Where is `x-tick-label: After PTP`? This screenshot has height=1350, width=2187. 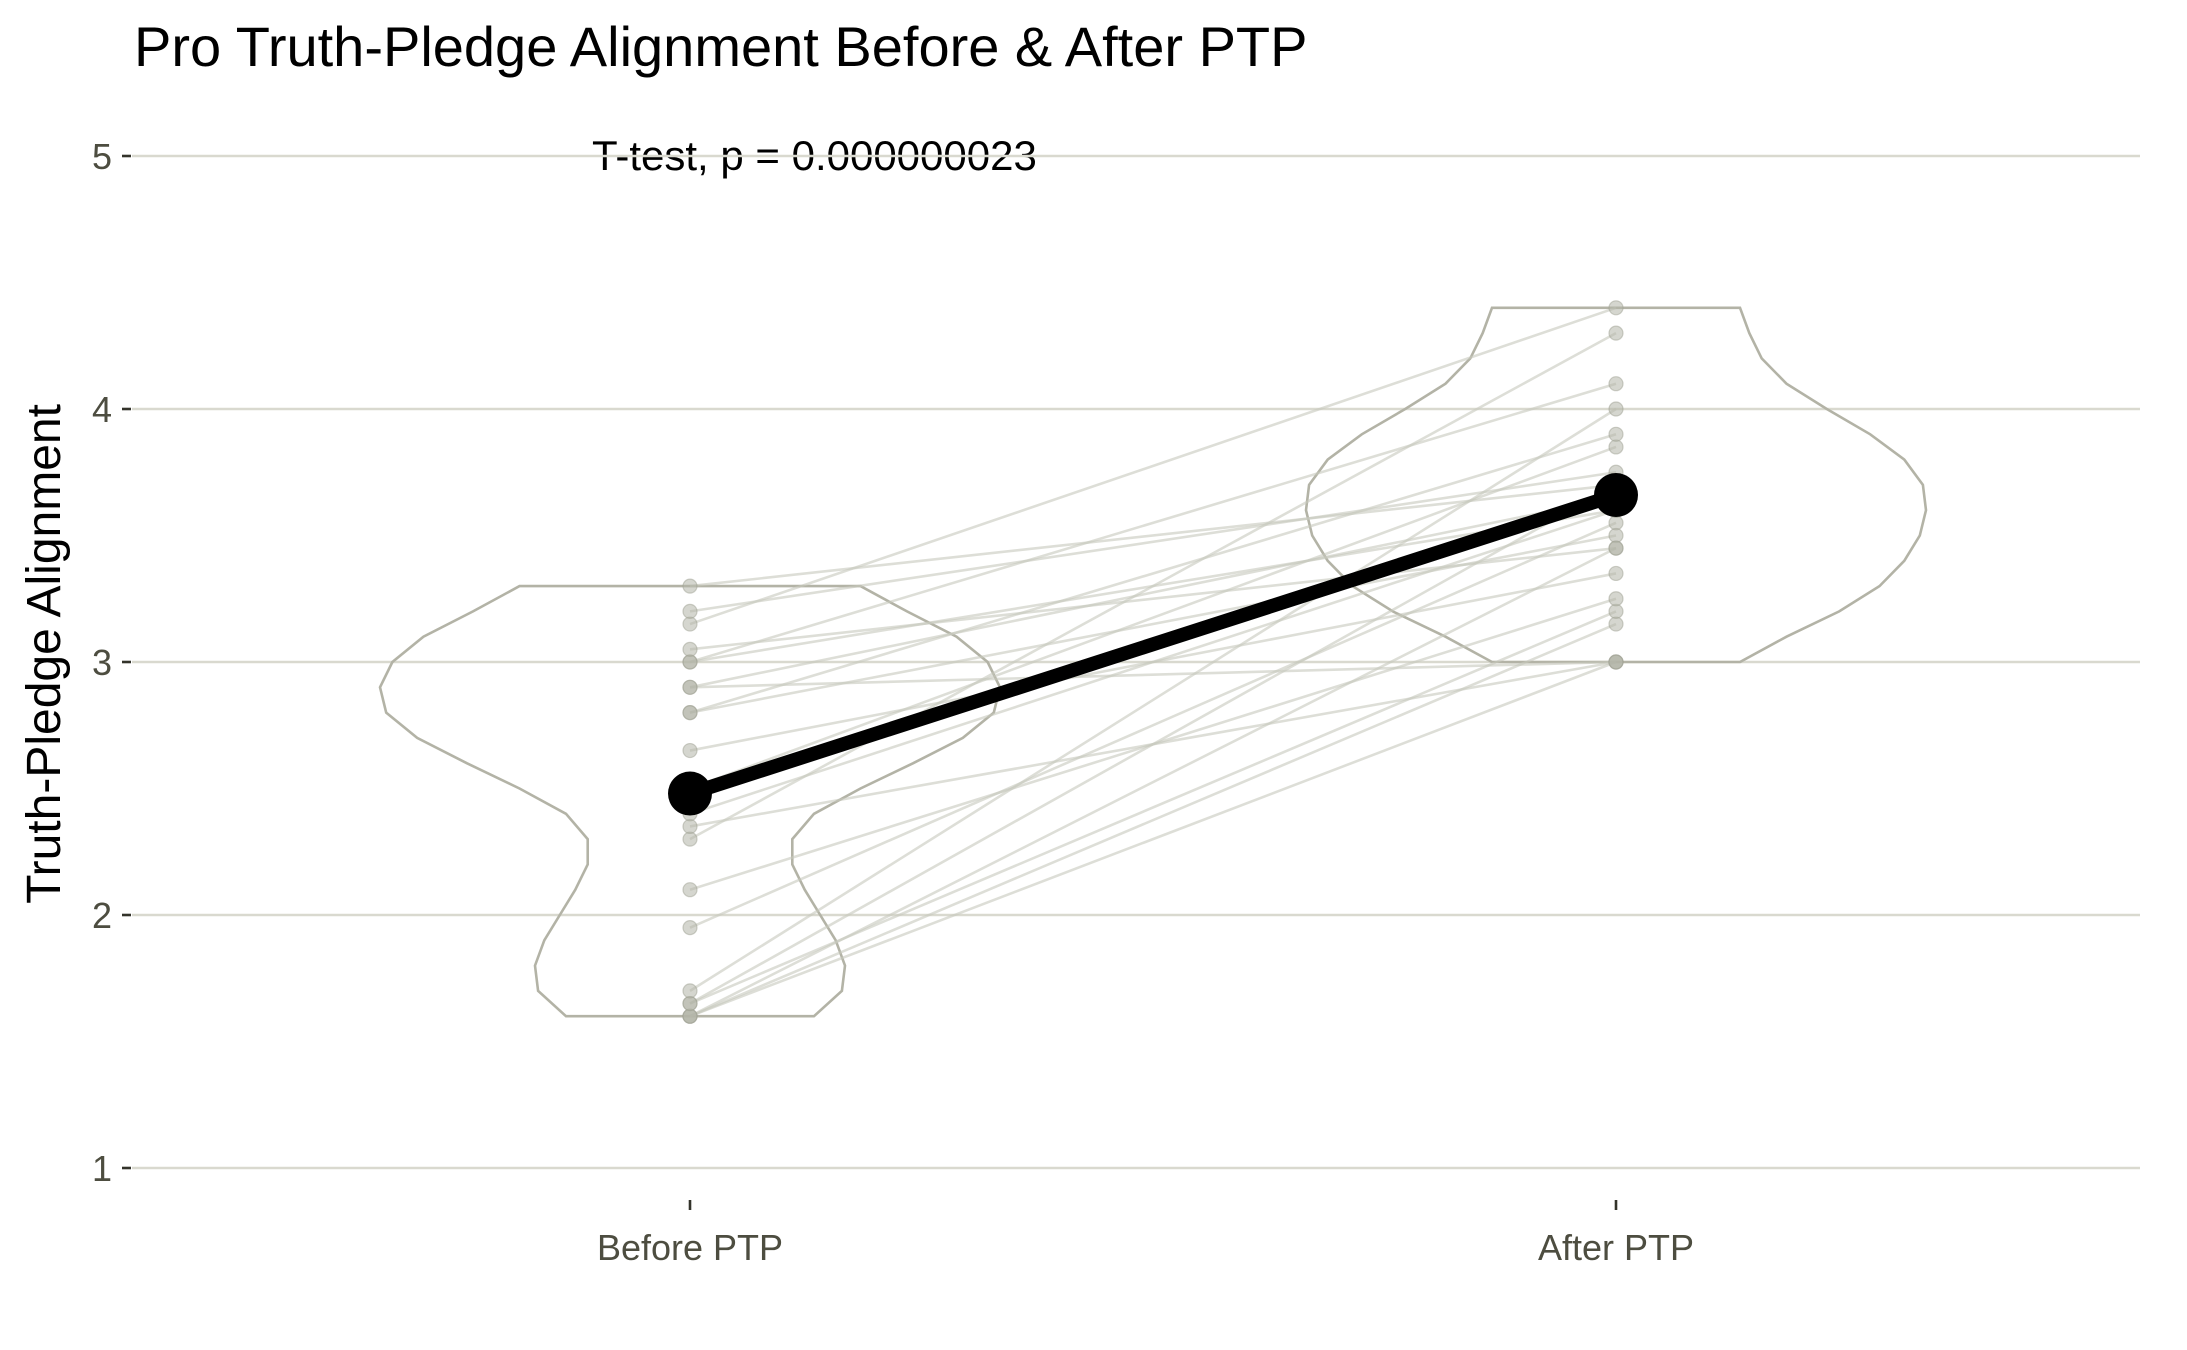
x-tick-label: After PTP is located at coordinates (1616, 1247).